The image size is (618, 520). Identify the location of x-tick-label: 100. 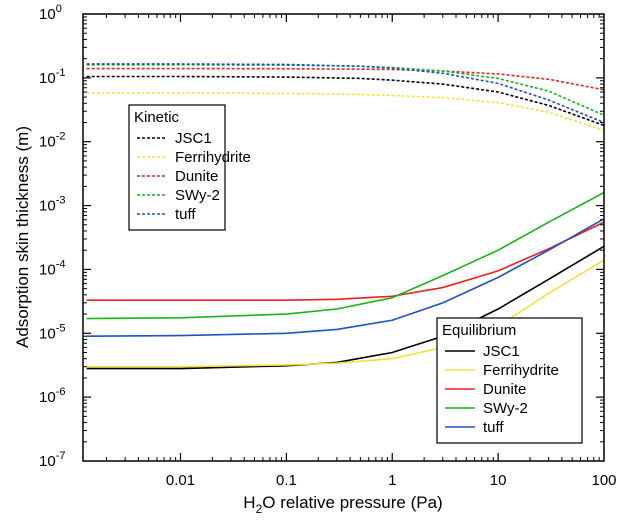
(603, 480).